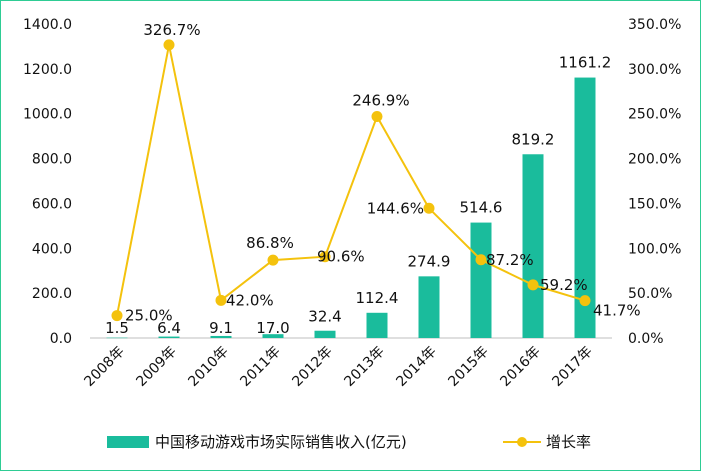  What do you see at coordinates (654, 204) in the screenshot?
I see `right-tick-label: 150.0%` at bounding box center [654, 204].